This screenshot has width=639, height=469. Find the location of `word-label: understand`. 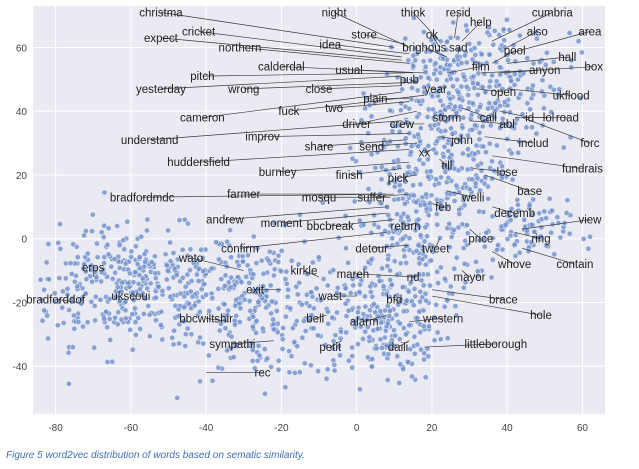

word-label: understand is located at coordinates (150, 141).